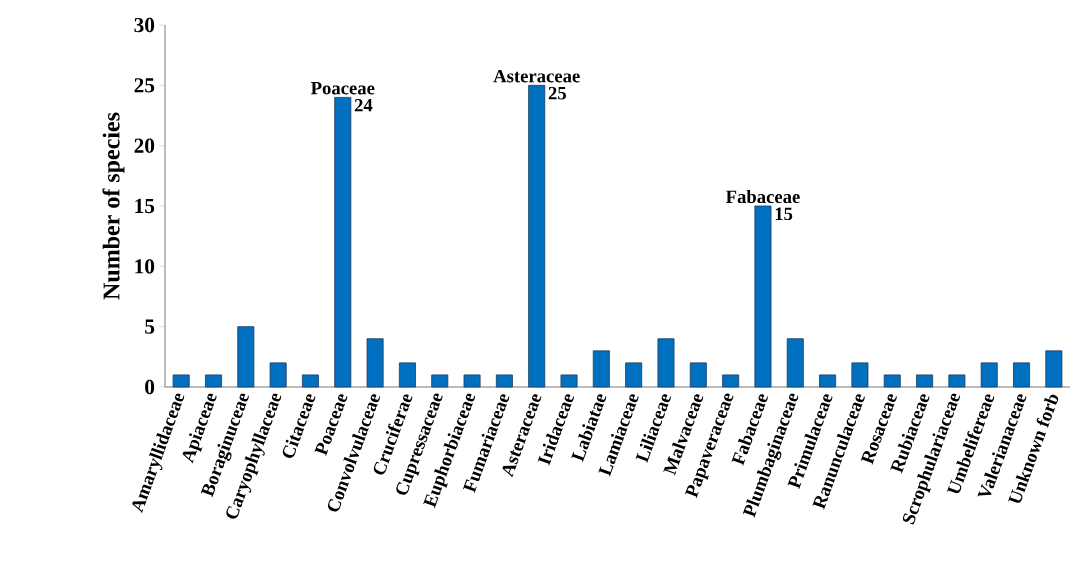 The width and height of the screenshot is (1073, 562). I want to click on y-tick-label: 30, so click(144, 25).